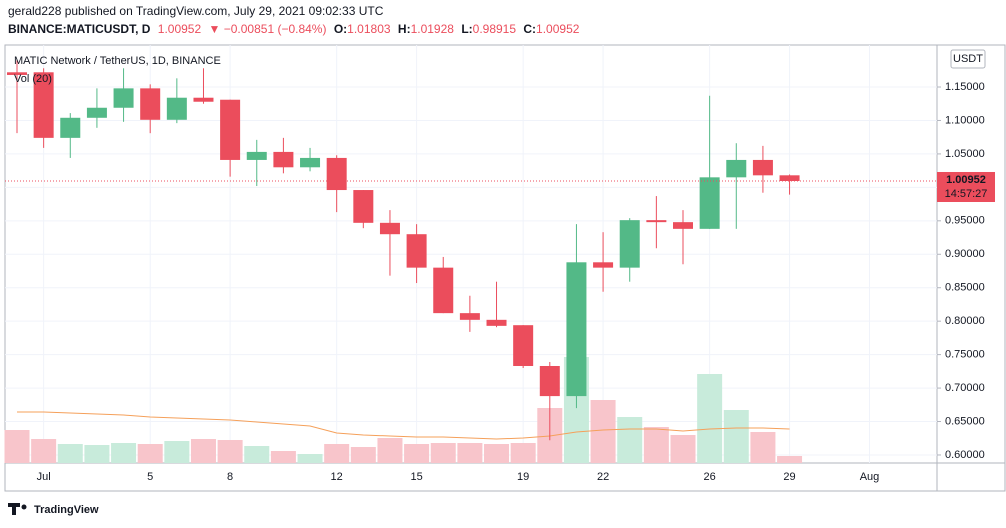 This screenshot has height=528, width=1006. What do you see at coordinates (529, 29) in the screenshot?
I see `ohlc-label: C:` at bounding box center [529, 29].